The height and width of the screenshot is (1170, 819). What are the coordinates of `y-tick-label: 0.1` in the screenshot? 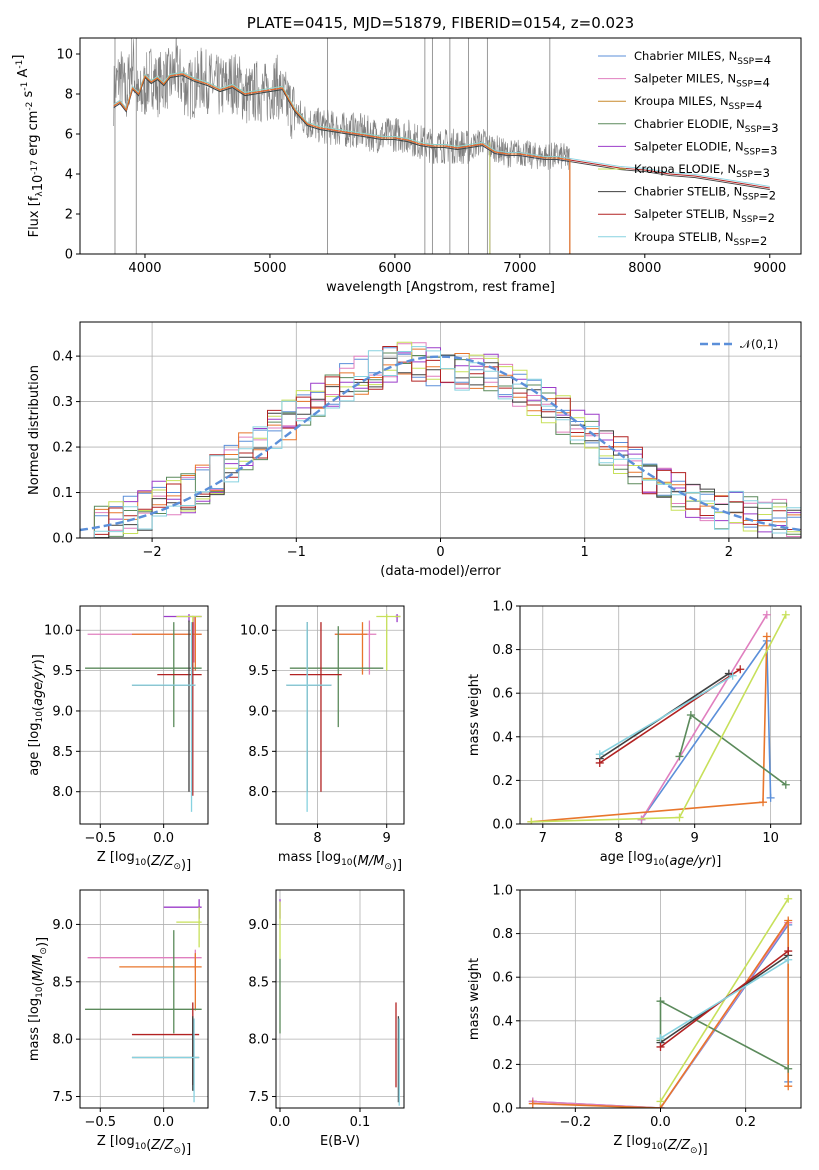 It's located at (62, 493).